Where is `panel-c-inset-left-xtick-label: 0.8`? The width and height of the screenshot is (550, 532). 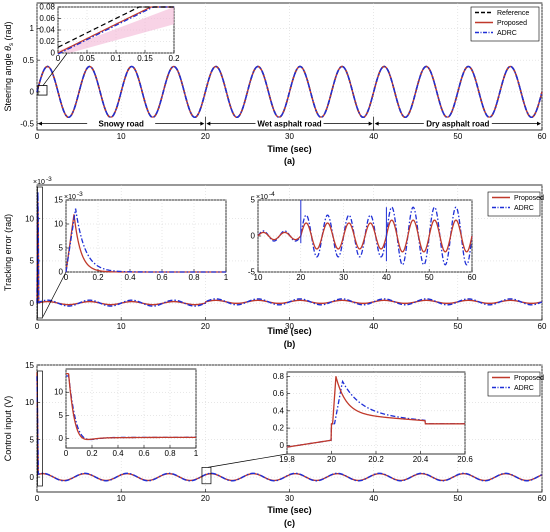 panel-c-inset-left-xtick-label: 0.8 is located at coordinates (170, 453).